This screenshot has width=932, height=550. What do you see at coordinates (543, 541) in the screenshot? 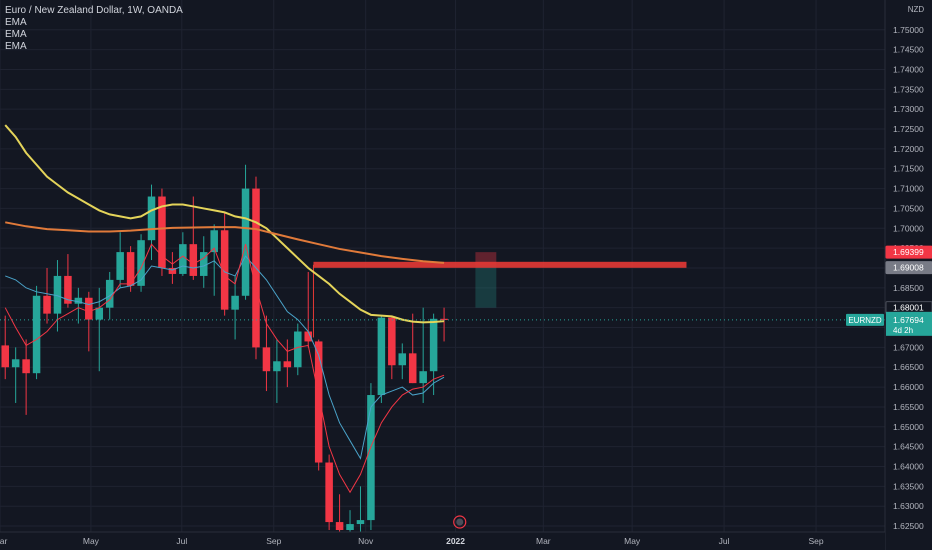
I see `time-tick-label: Mar` at bounding box center [543, 541].